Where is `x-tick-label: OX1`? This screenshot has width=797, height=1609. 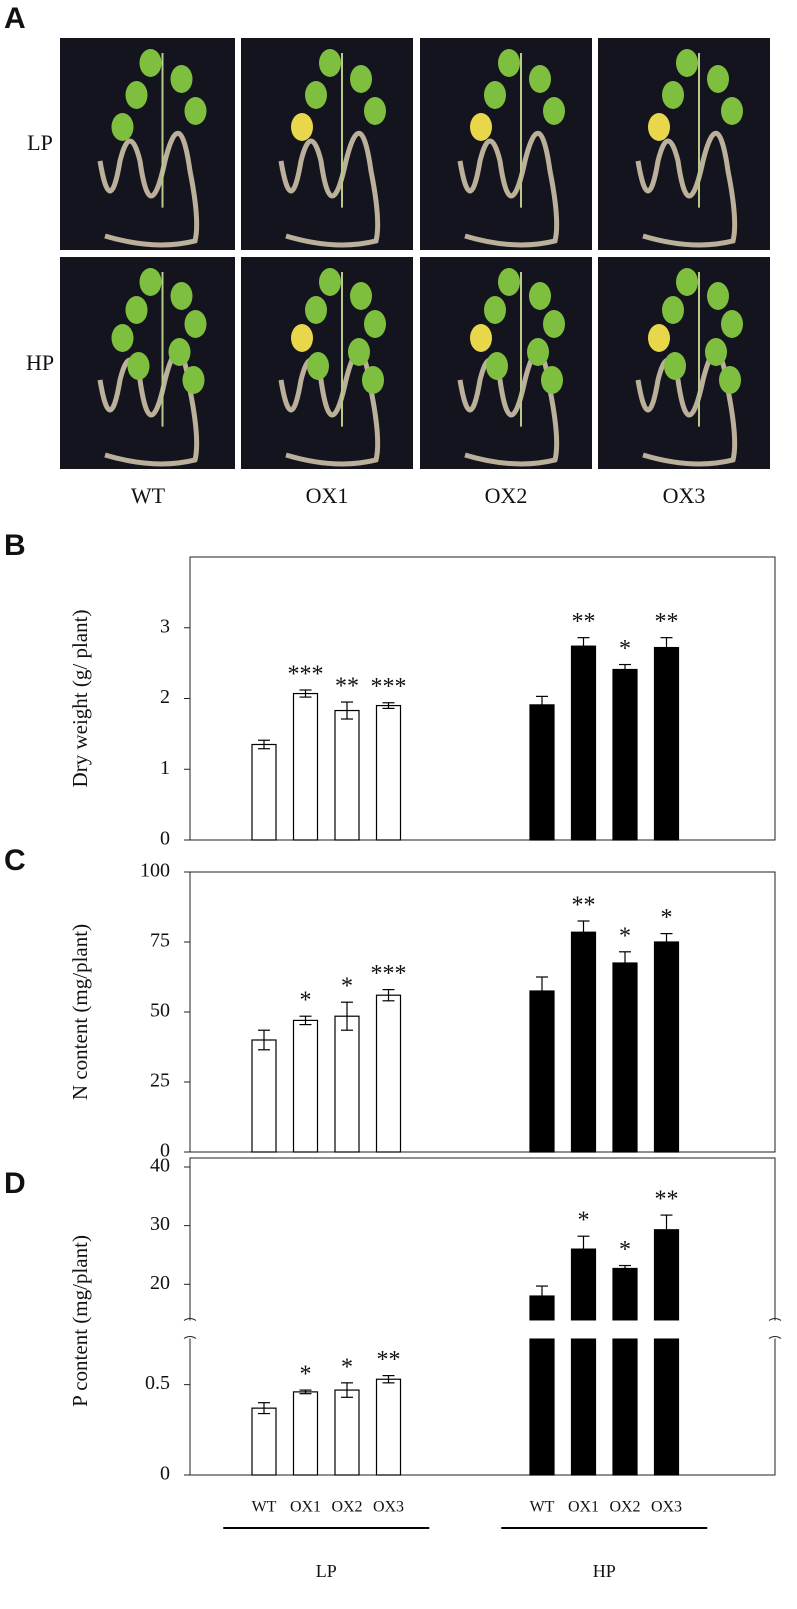
x-tick-label: OX1 is located at coordinates (583, 1507).